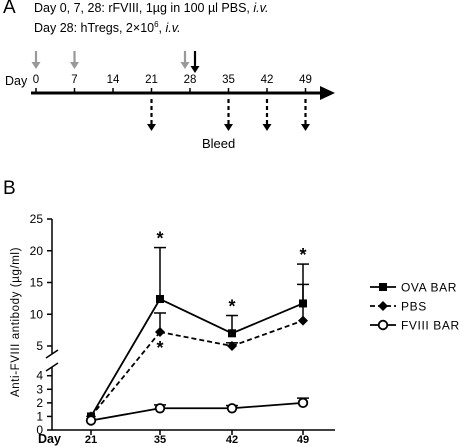  Describe the element at coordinates (185, 65) in the screenshot. I see `injection-arrow-day-28-head` at that location.